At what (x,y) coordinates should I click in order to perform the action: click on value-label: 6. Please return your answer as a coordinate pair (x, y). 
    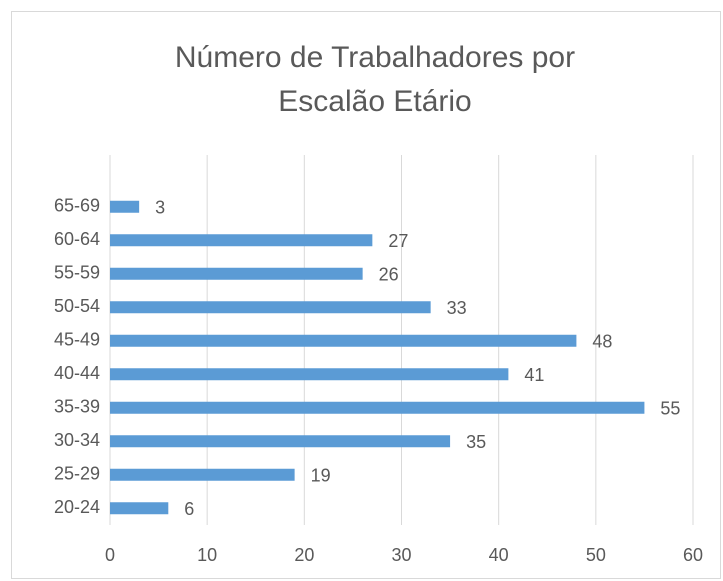
    Looking at the image, I should click on (189, 509).